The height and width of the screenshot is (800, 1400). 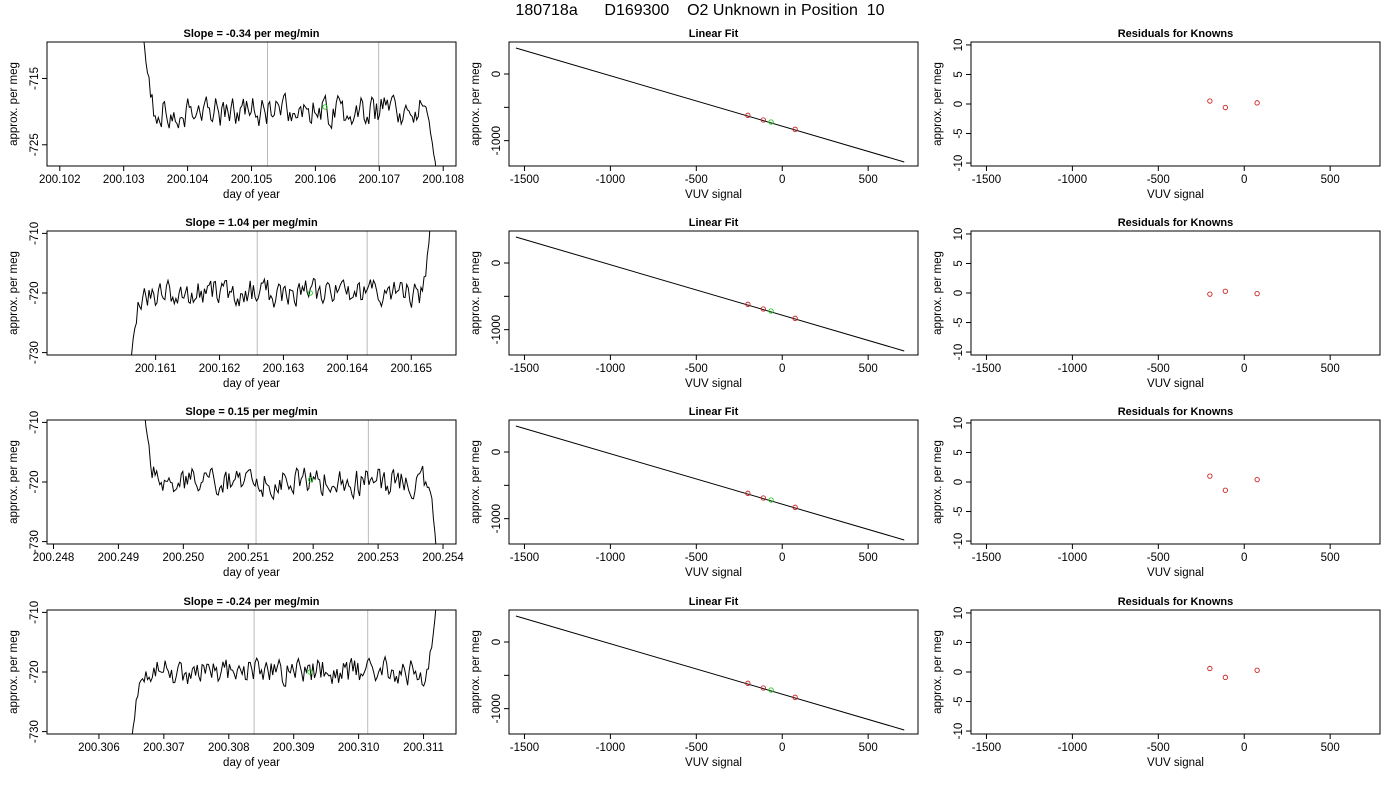 What do you see at coordinates (35, 144) in the screenshot?
I see `y-tick-label: -725` at bounding box center [35, 144].